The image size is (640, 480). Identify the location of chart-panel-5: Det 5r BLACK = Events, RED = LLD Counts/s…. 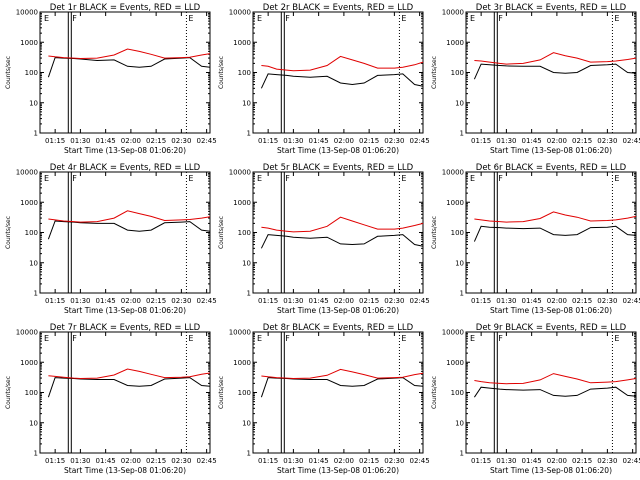
(324, 239).